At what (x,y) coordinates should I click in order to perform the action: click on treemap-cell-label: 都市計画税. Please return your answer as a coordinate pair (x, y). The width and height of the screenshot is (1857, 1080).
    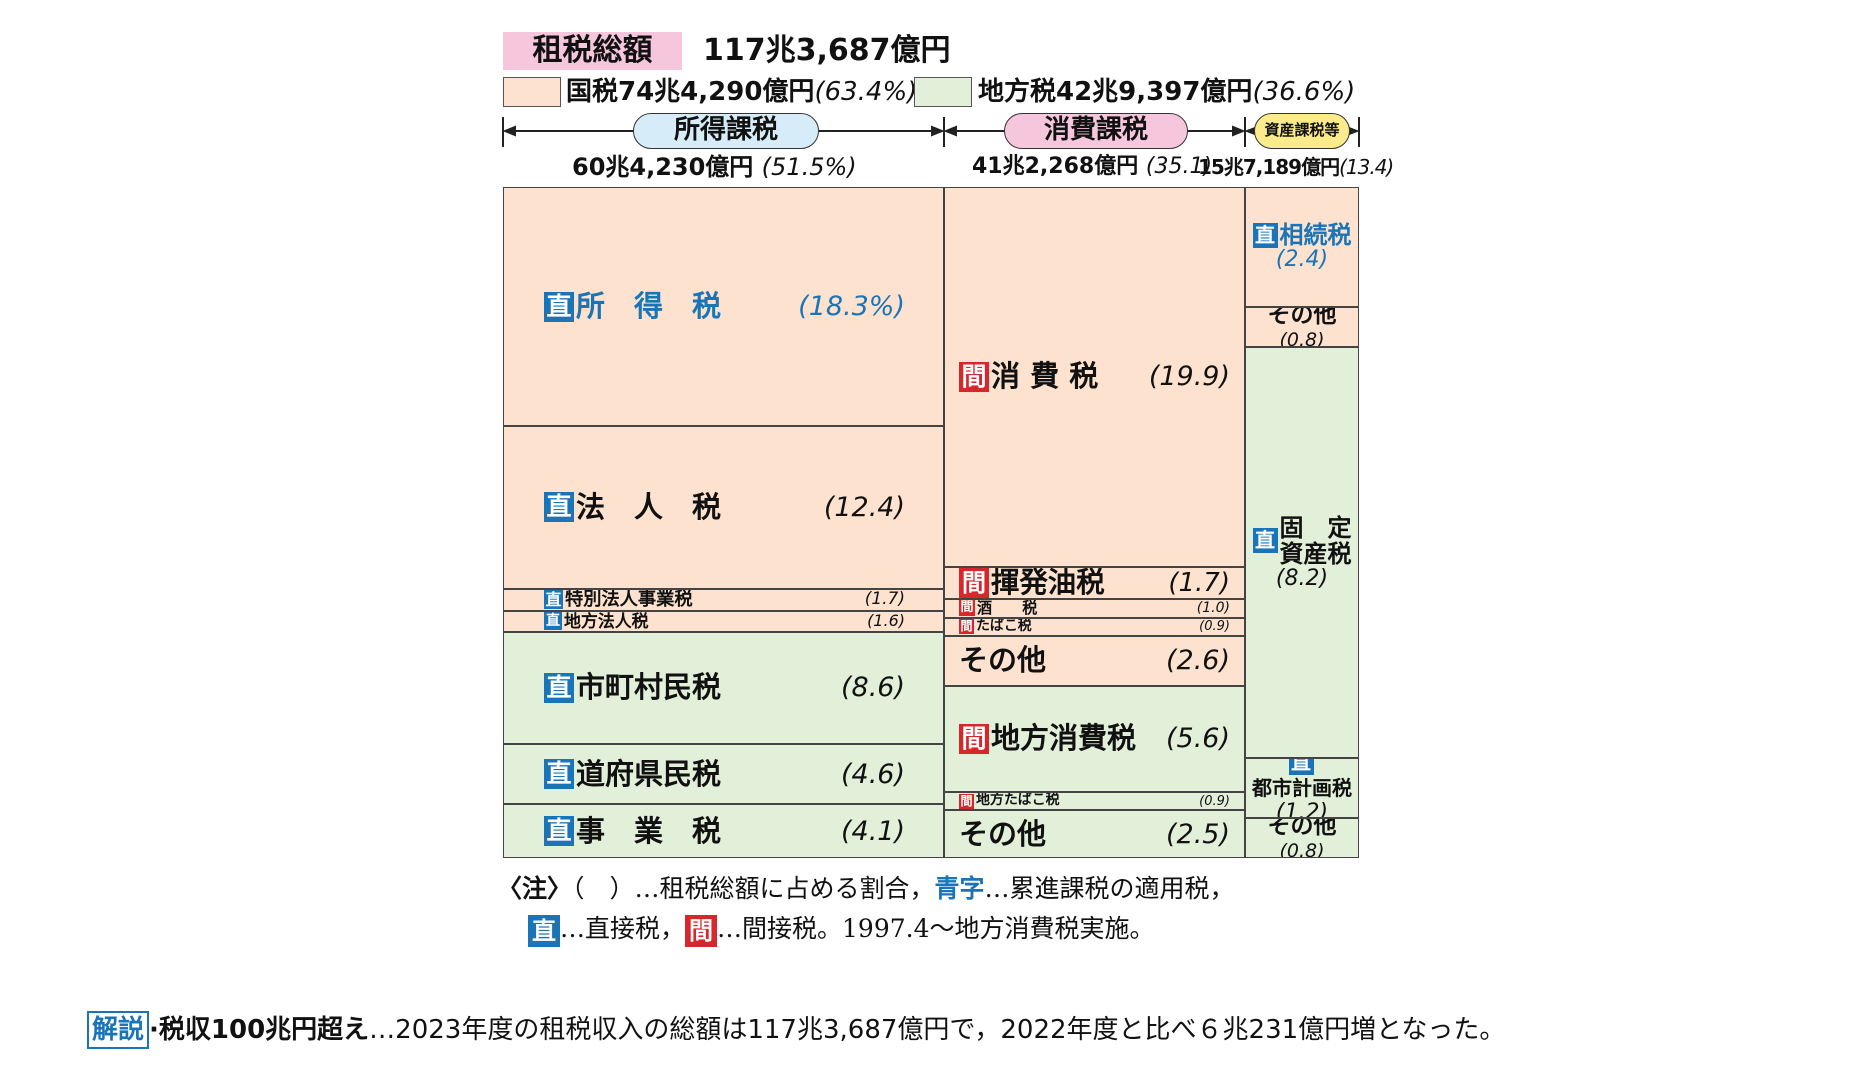
    Looking at the image, I should click on (1302, 788).